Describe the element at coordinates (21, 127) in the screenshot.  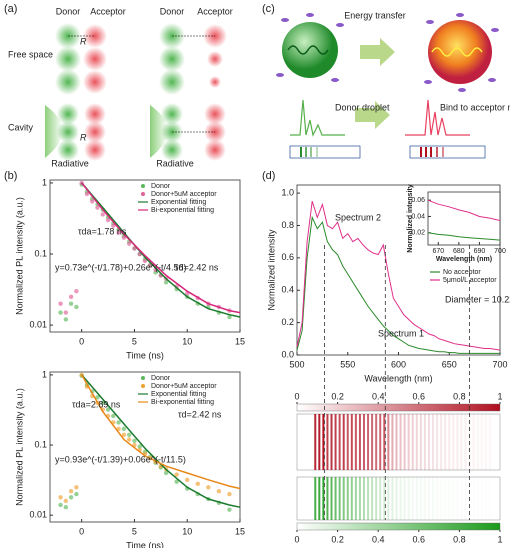
I see `row-label: Cavity` at that location.